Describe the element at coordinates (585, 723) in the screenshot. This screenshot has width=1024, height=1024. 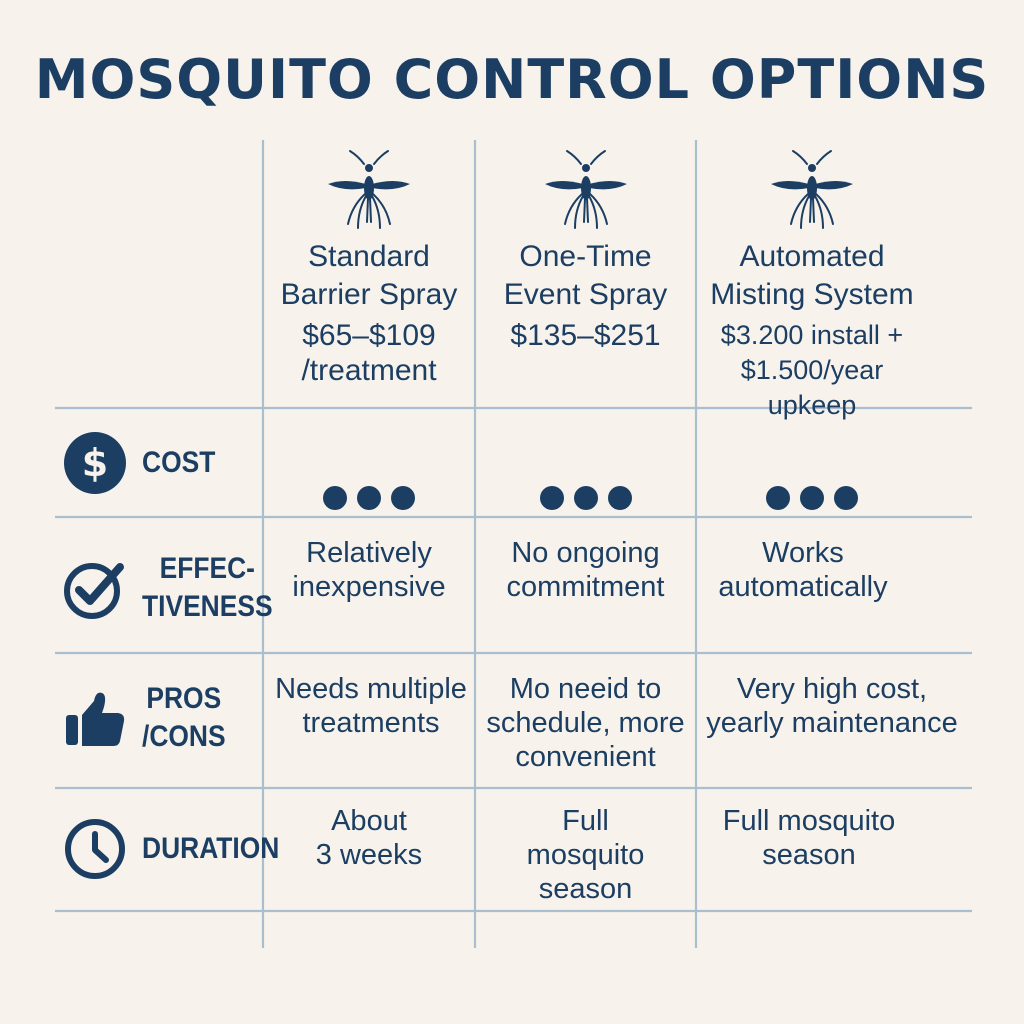
I see `pros-cons-one-time: Mo neeid to schedule, more convenient` at that location.